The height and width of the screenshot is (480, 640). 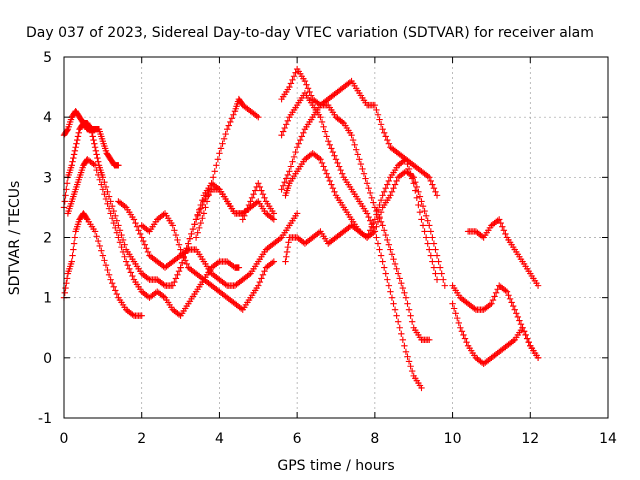 What do you see at coordinates (355, 204) in the screenshot?
I see `series-track-j` at bounding box center [355, 204].